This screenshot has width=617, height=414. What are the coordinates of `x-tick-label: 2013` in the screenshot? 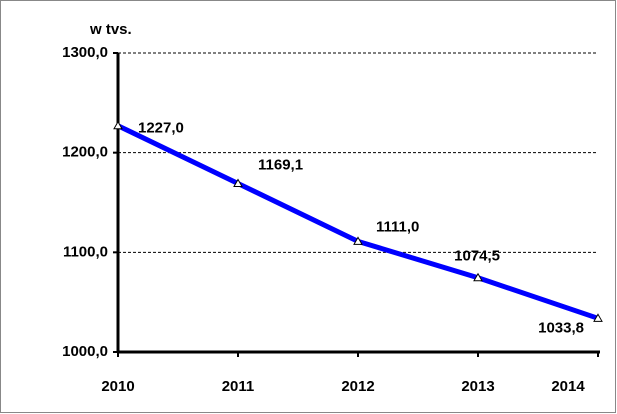 It's located at (477, 386).